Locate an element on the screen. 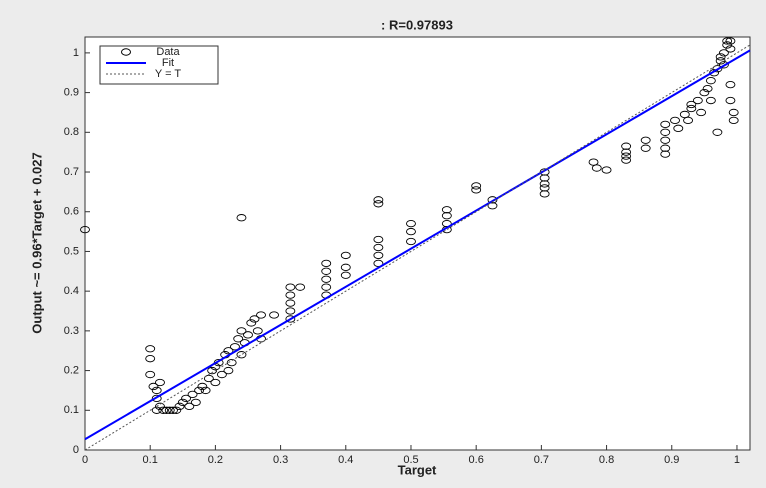  y-tick-label: 0.9 is located at coordinates (71, 93).